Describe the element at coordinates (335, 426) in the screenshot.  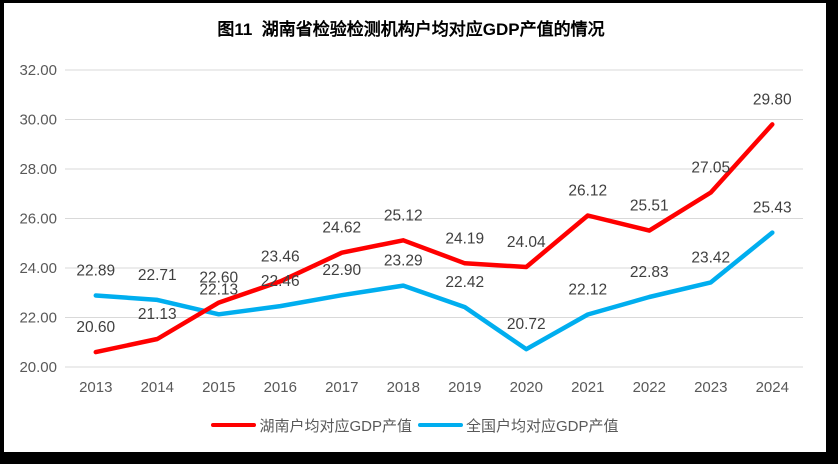
I see `hunan-legend-label: 湖南户均对应GDP产值` at that location.